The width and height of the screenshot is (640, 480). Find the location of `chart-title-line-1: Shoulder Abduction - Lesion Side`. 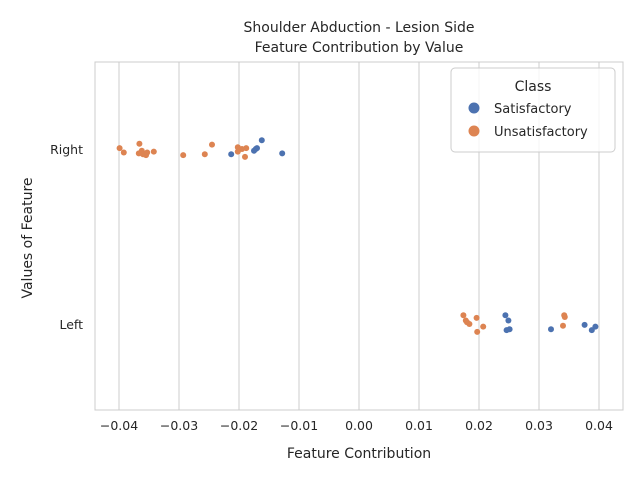

chart-title-line-1: Shoulder Abduction - Lesion Side is located at coordinates (359, 28).